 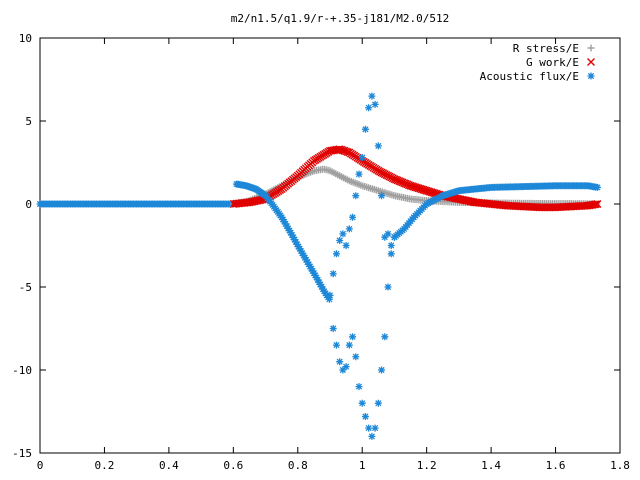 I want to click on legend-label: R stress/E, so click(x=546, y=48).